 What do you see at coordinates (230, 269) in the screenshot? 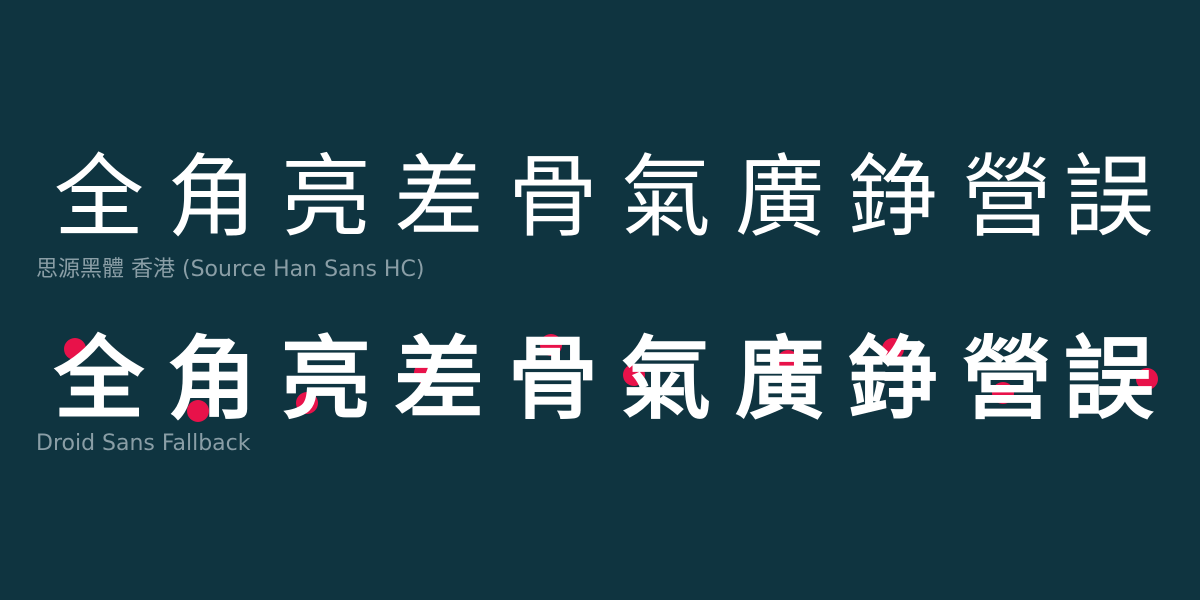
I see `font-caption-source-han: 思源黑體 香港 (Source Han Sans HC)` at bounding box center [230, 269].